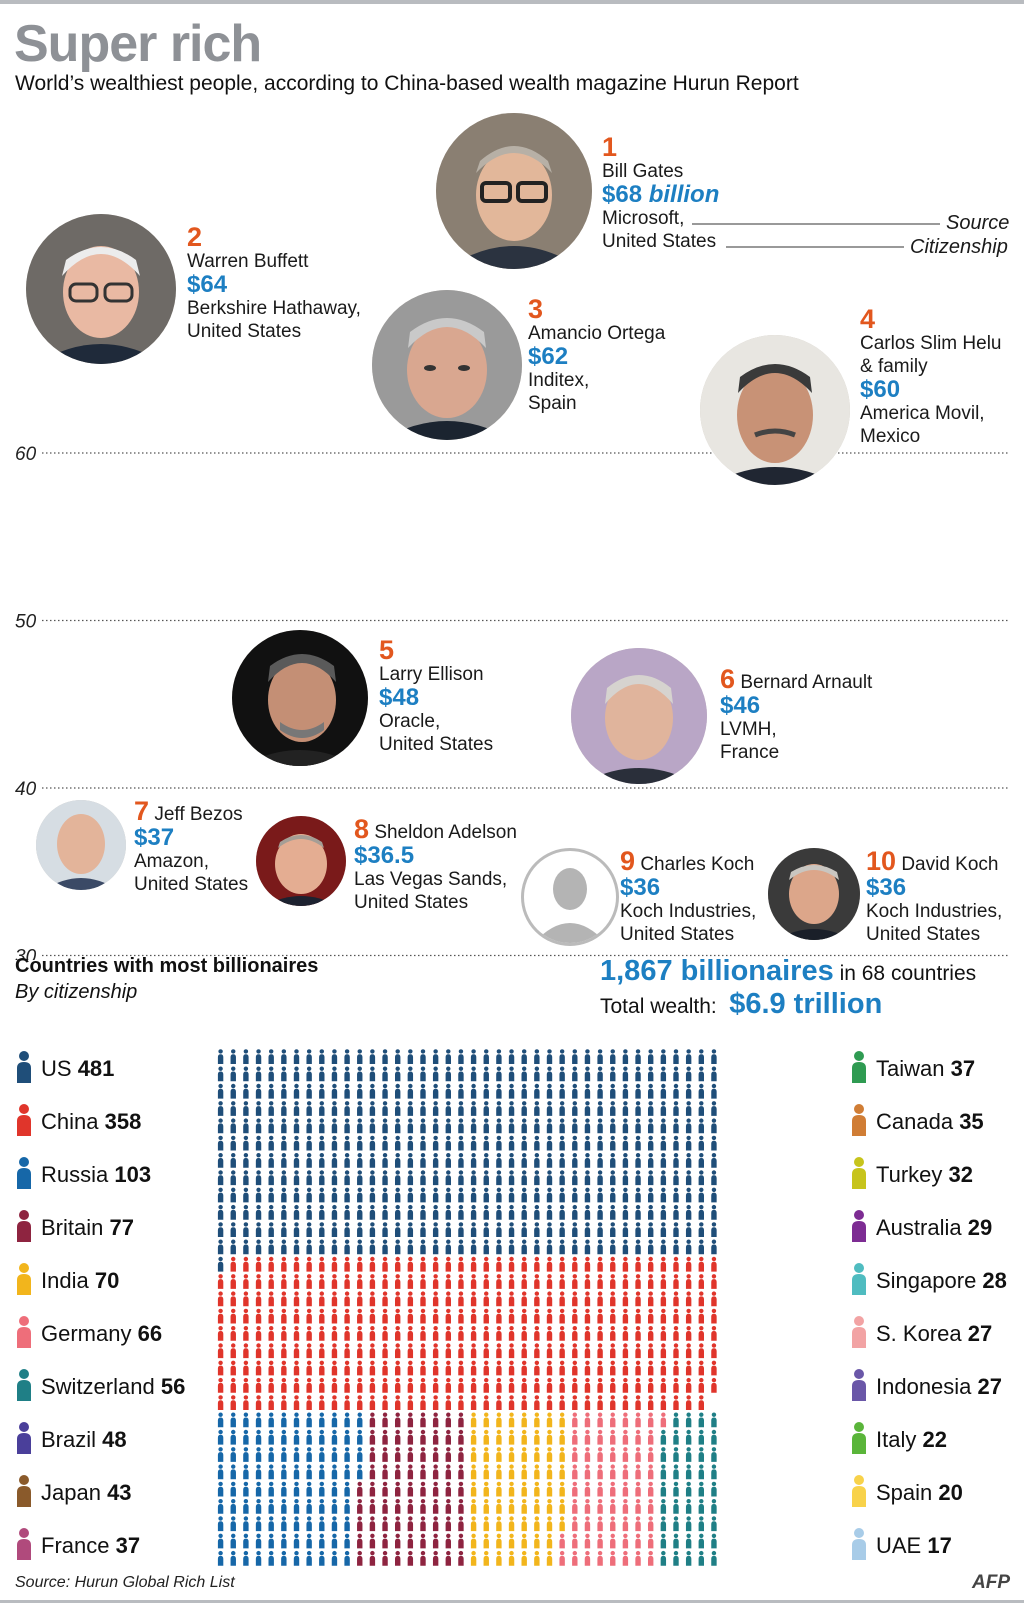  Describe the element at coordinates (950, 1492) in the screenshot. I see `legend-country-count: 20` at that location.